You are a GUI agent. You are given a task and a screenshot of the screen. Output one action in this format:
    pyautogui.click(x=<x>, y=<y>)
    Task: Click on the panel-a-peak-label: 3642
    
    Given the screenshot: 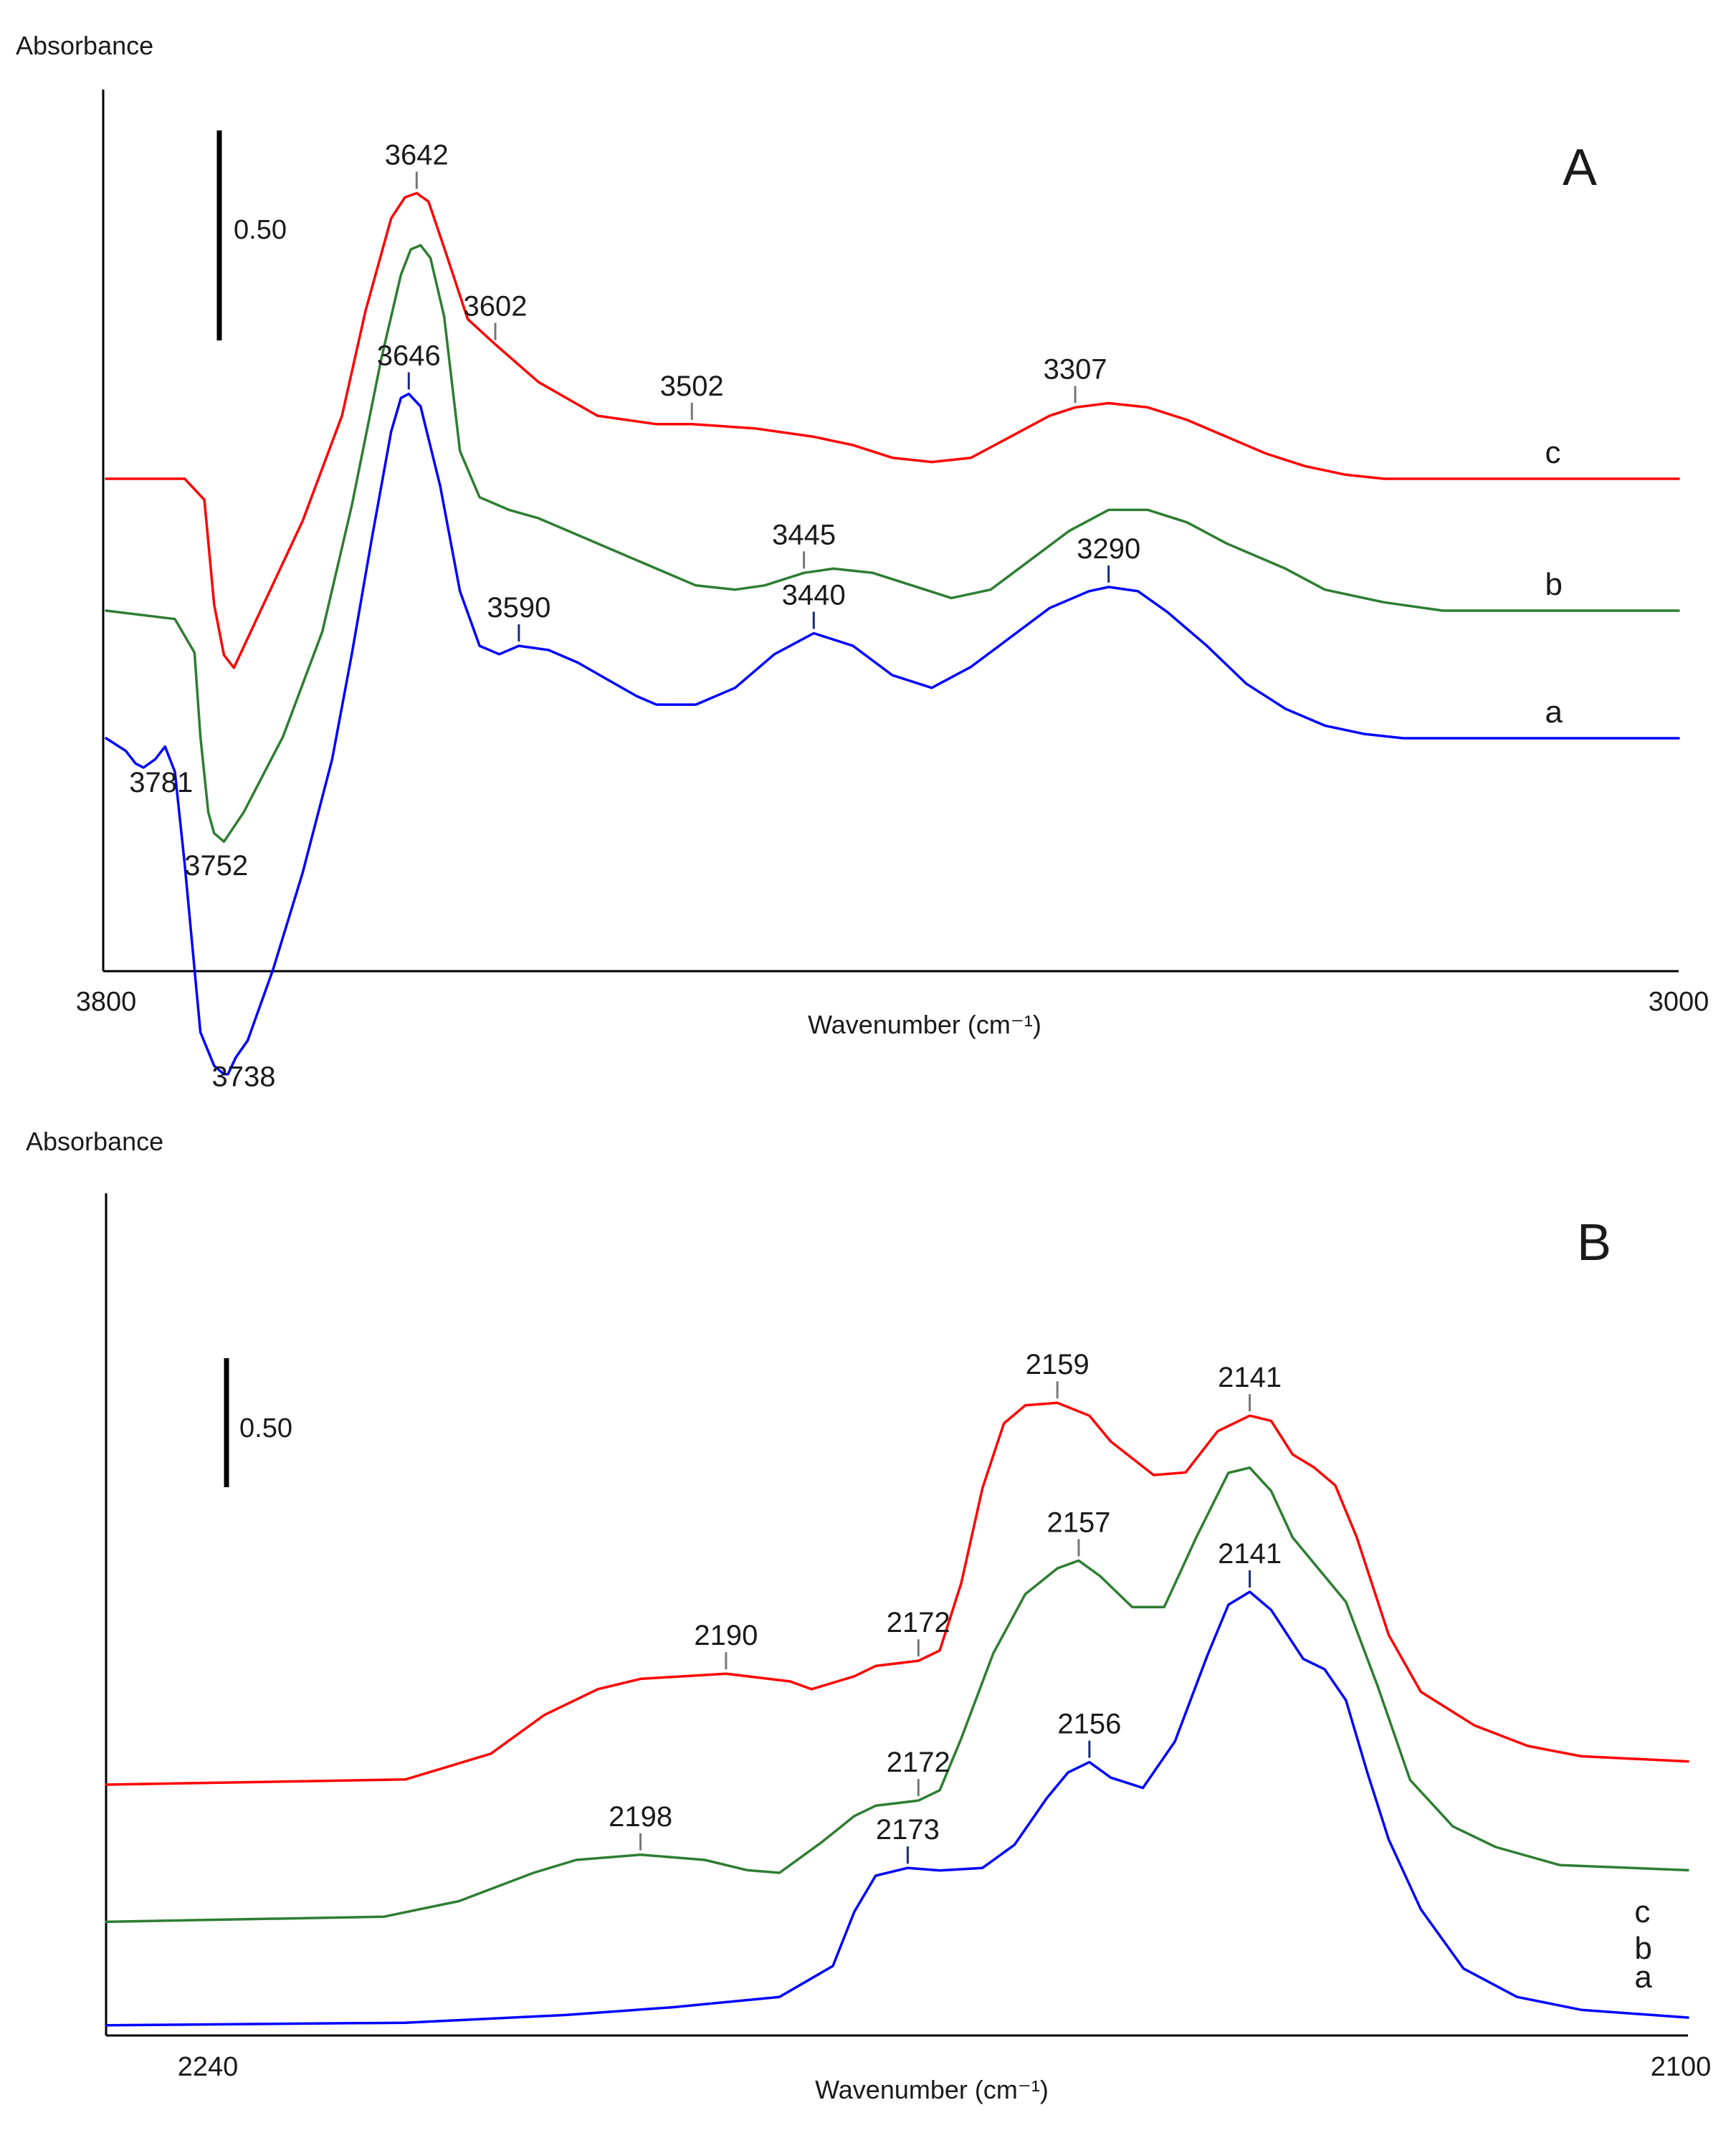 What is the action you would take?
    pyautogui.click(x=417, y=156)
    